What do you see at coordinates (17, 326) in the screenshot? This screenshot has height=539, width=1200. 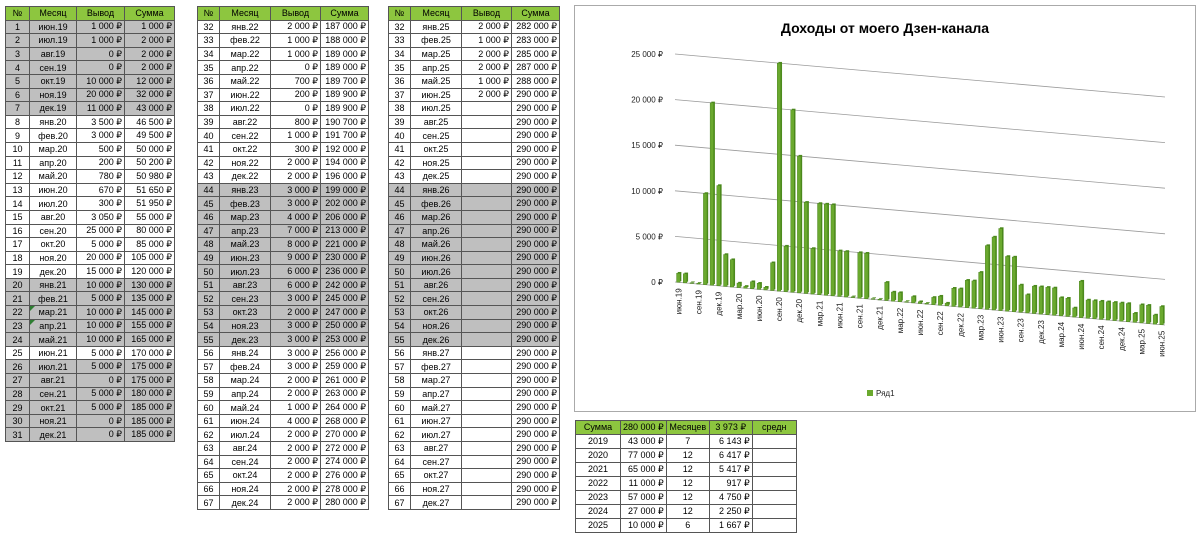 I see `row-number: 23` at bounding box center [17, 326].